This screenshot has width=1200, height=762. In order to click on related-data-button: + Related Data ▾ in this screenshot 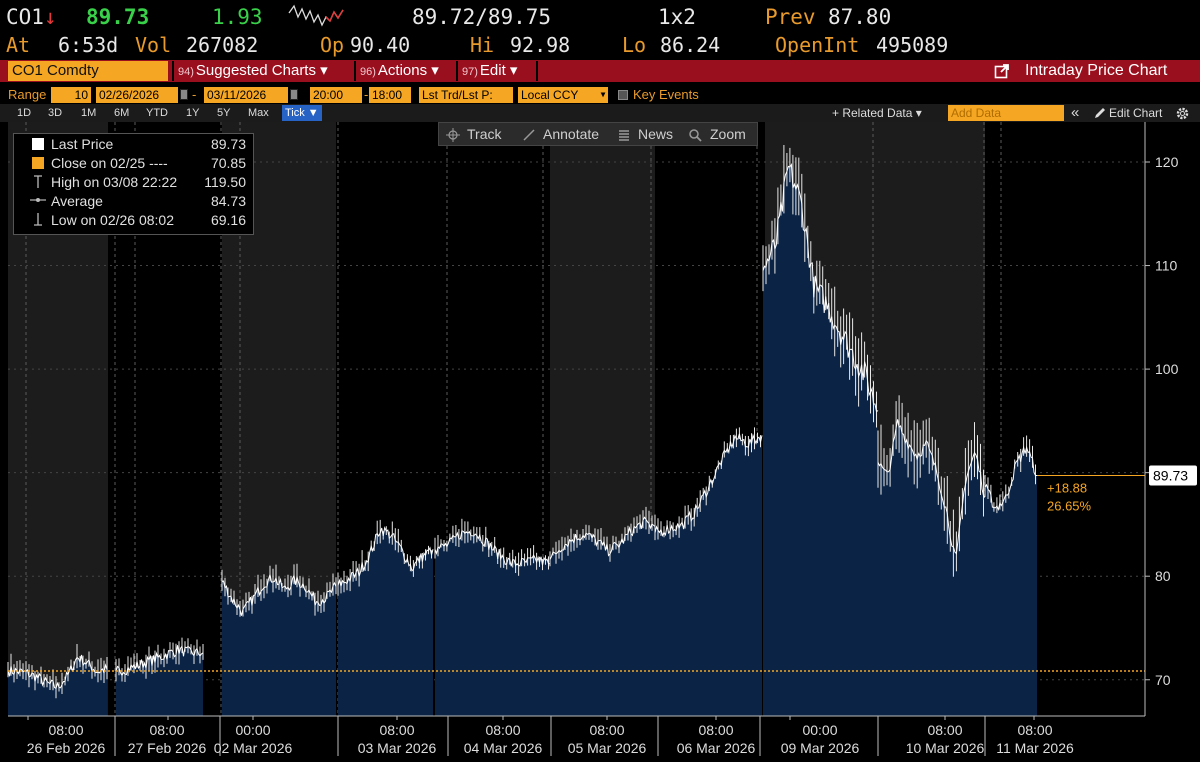, I will do `click(877, 113)`.